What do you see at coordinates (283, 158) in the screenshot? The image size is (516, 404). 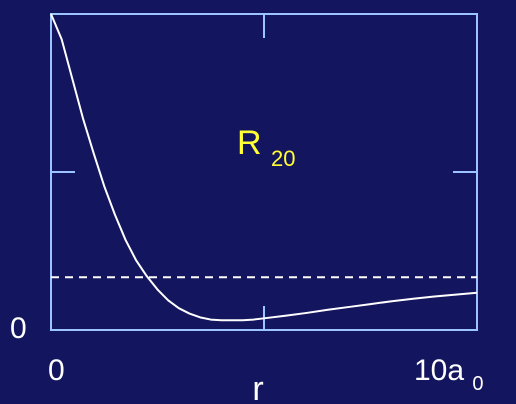 I see `chart-title-subscript: 20` at bounding box center [283, 158].